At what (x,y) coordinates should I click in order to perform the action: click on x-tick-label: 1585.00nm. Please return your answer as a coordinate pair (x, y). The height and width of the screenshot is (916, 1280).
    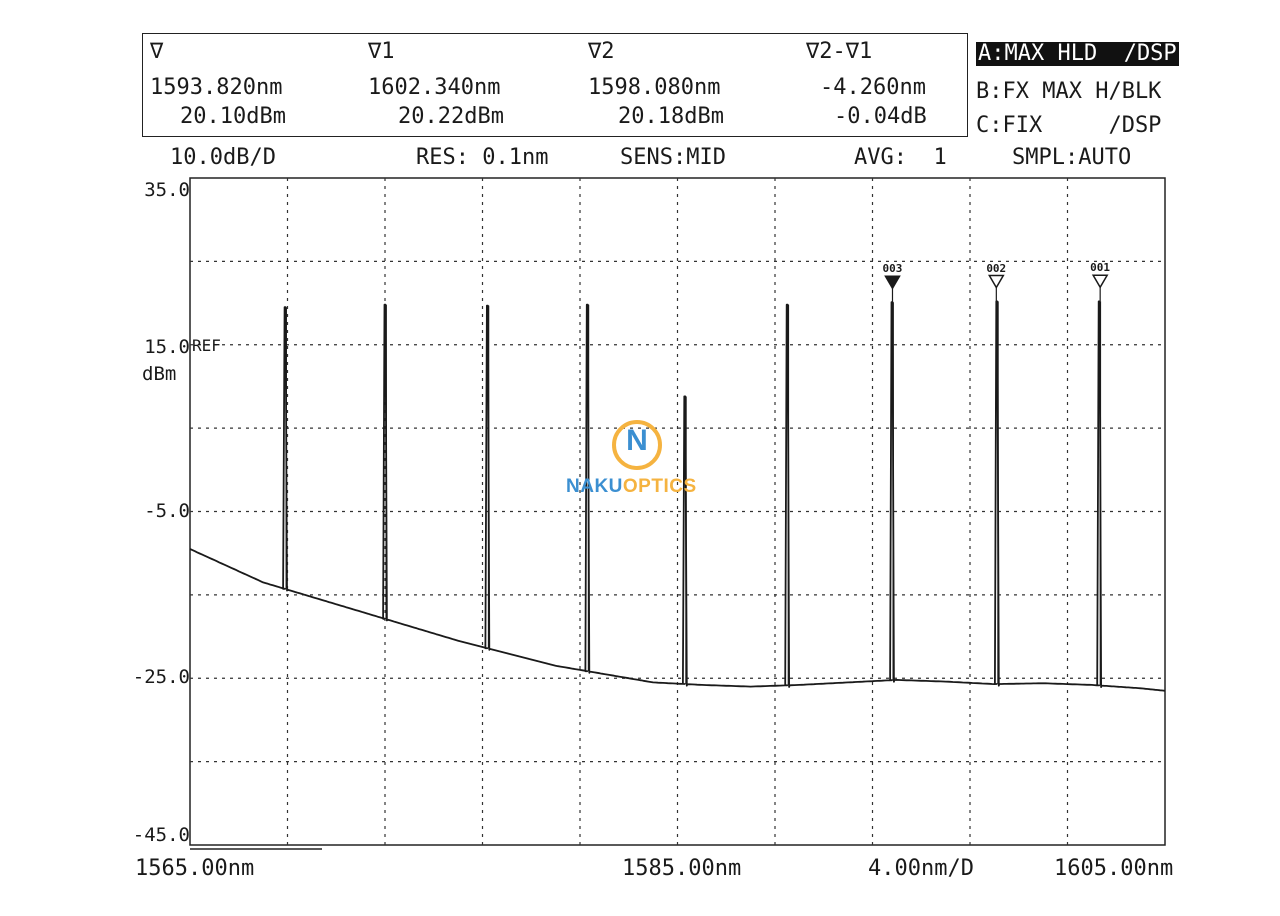
    Looking at the image, I should click on (682, 868).